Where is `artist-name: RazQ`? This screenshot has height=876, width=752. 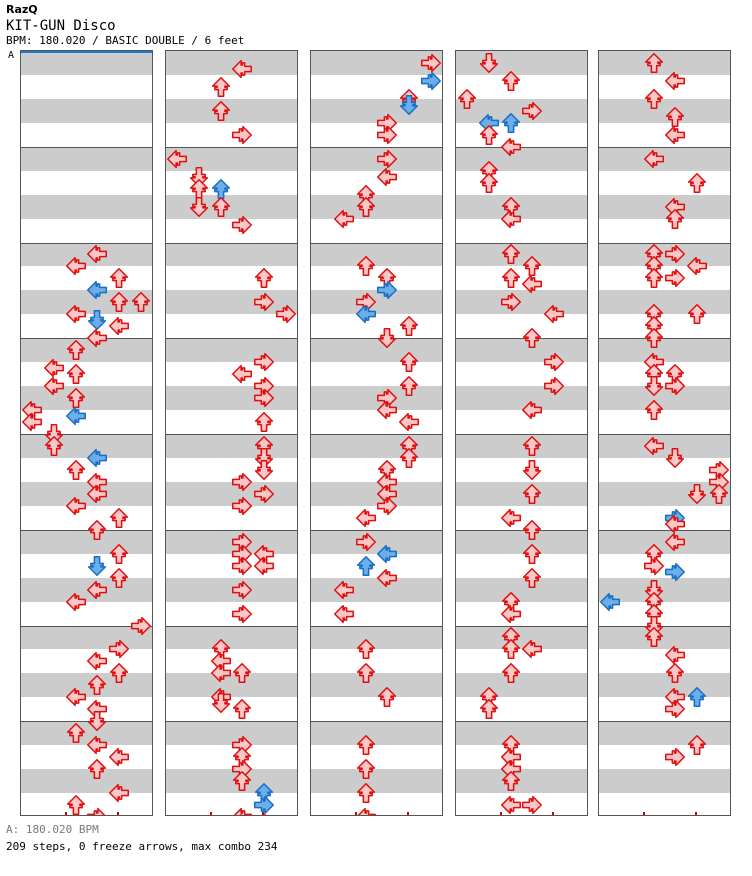
artist-name: RazQ is located at coordinates (22, 9).